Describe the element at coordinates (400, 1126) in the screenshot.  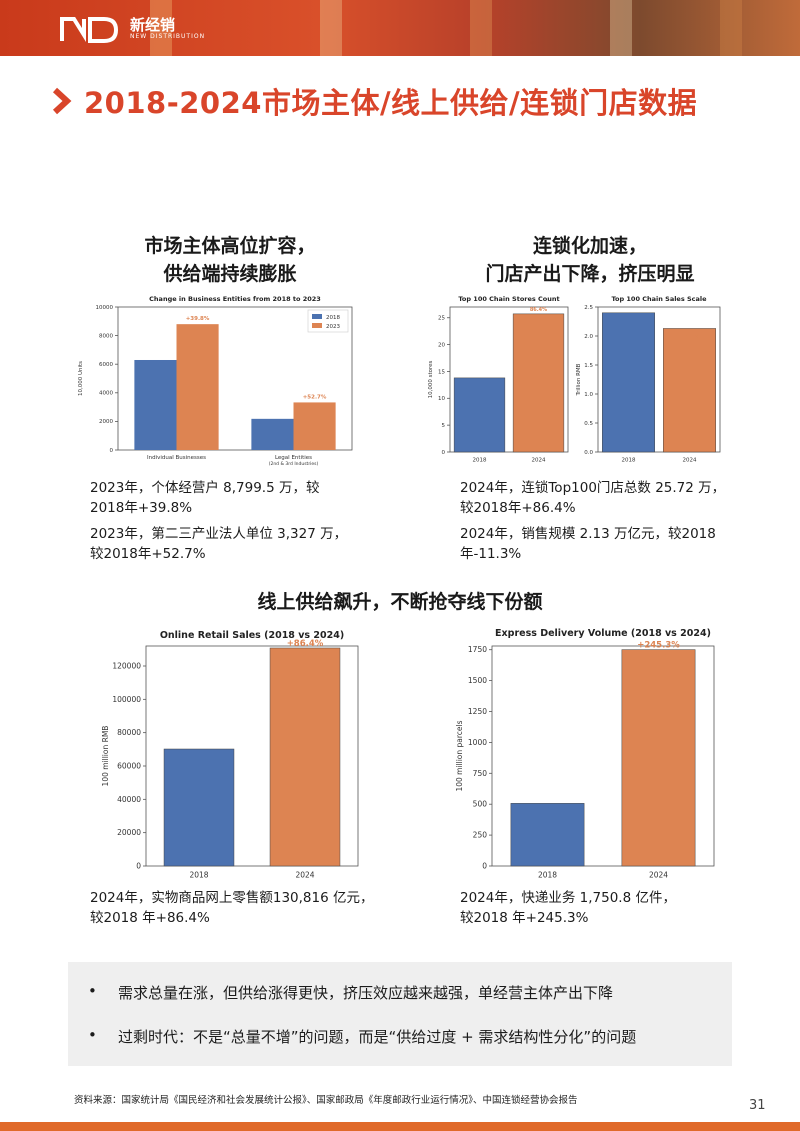
I see `footer-bar` at that location.